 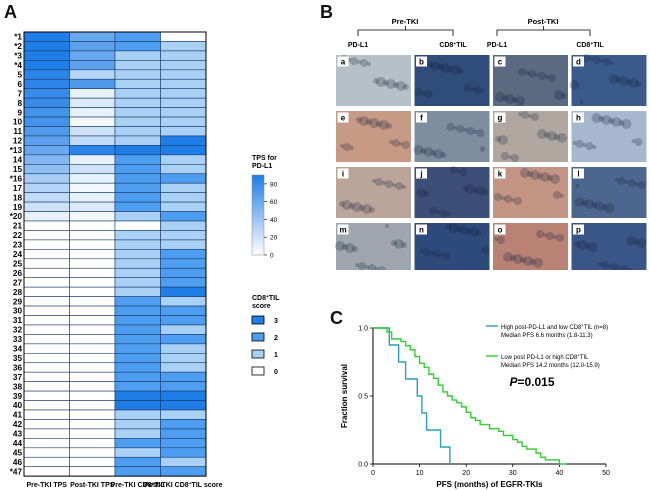 I want to click on row-label: 17, so click(x=18, y=188).